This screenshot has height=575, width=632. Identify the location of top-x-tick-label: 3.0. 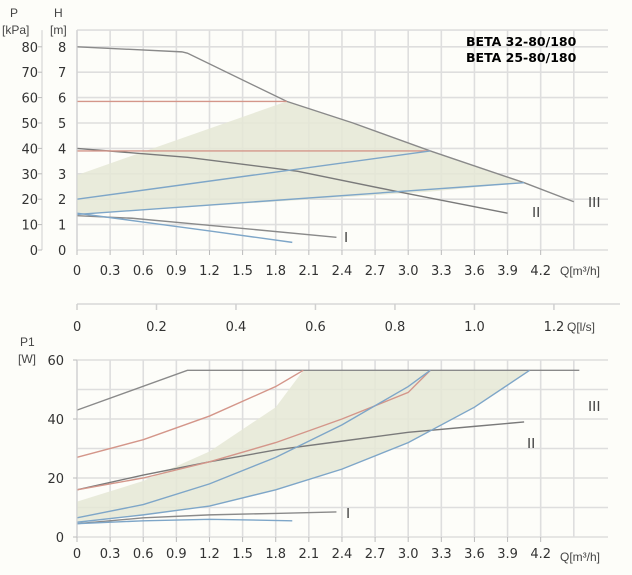
(408, 271).